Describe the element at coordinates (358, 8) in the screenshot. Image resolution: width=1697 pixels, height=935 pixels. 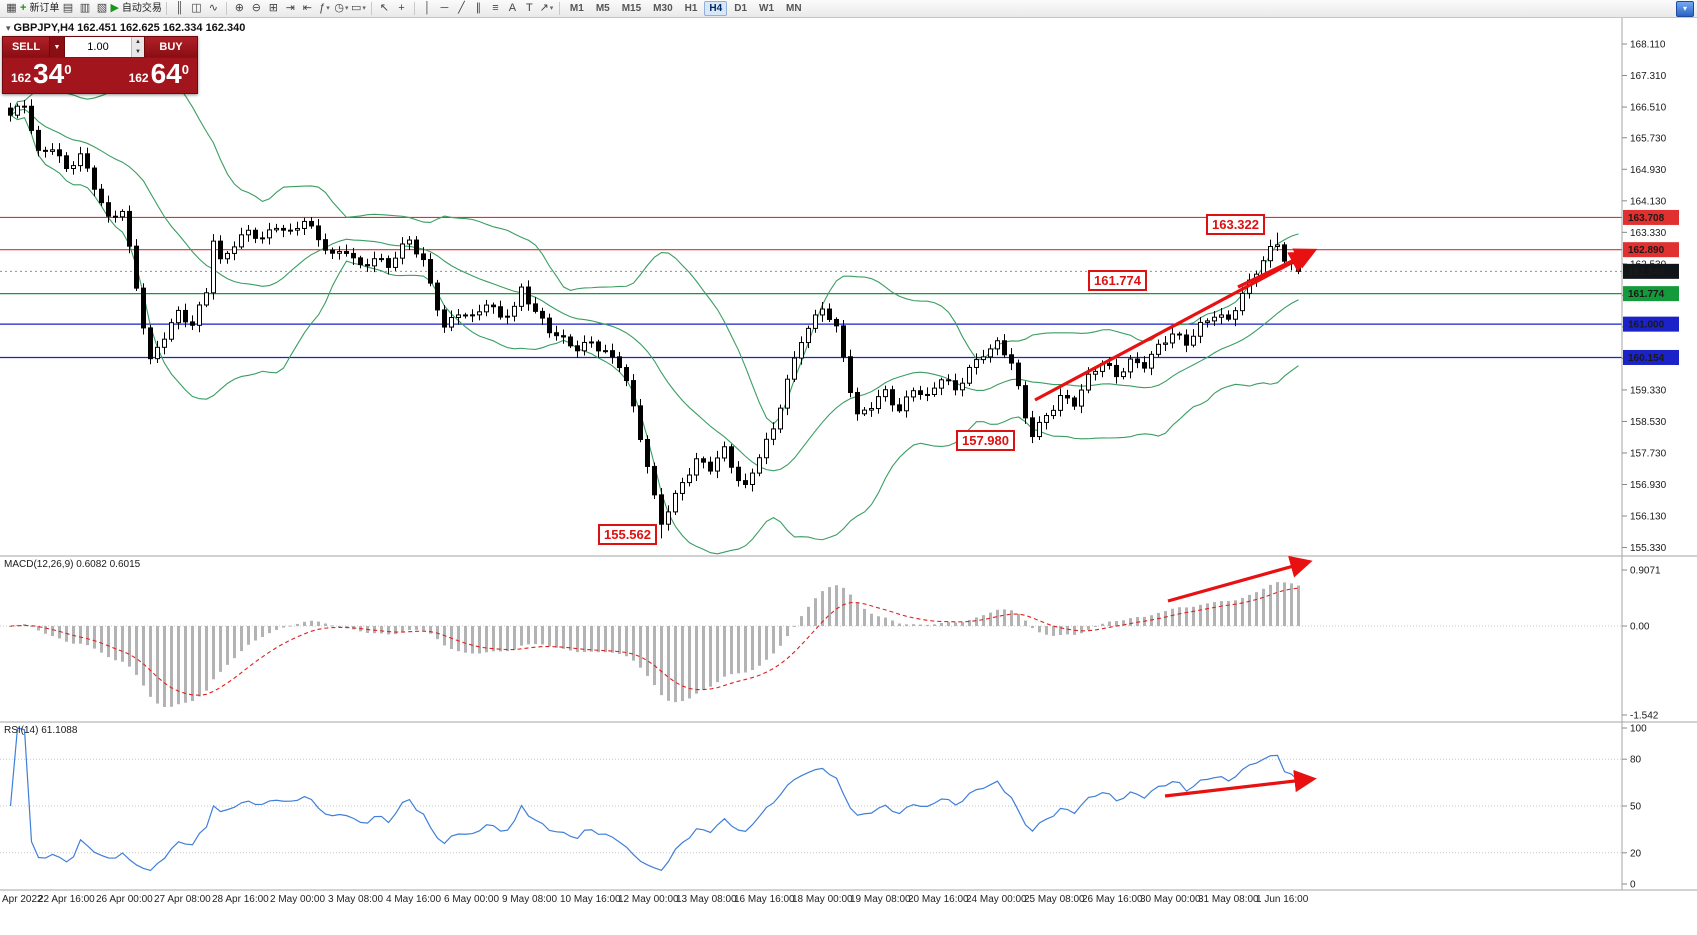
I see `templates-button: ▭ ▾` at that location.